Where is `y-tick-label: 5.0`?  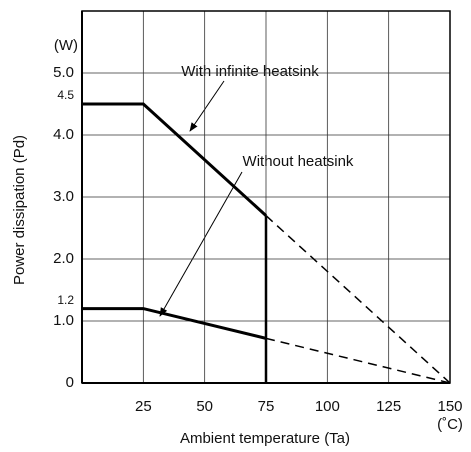
y-tick-label: 5.0 is located at coordinates (63, 72).